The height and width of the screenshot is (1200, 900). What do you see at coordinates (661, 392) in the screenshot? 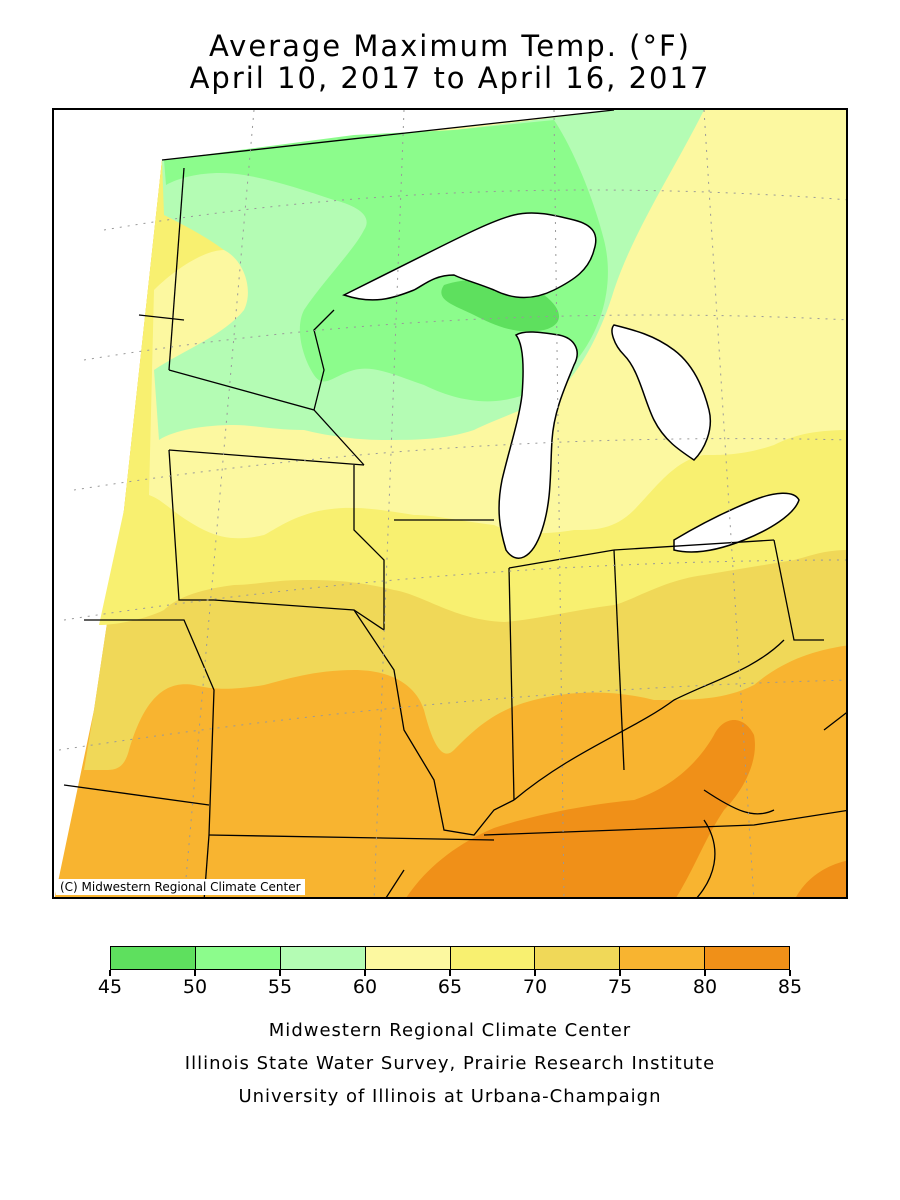
I see `lake-huron` at bounding box center [661, 392].